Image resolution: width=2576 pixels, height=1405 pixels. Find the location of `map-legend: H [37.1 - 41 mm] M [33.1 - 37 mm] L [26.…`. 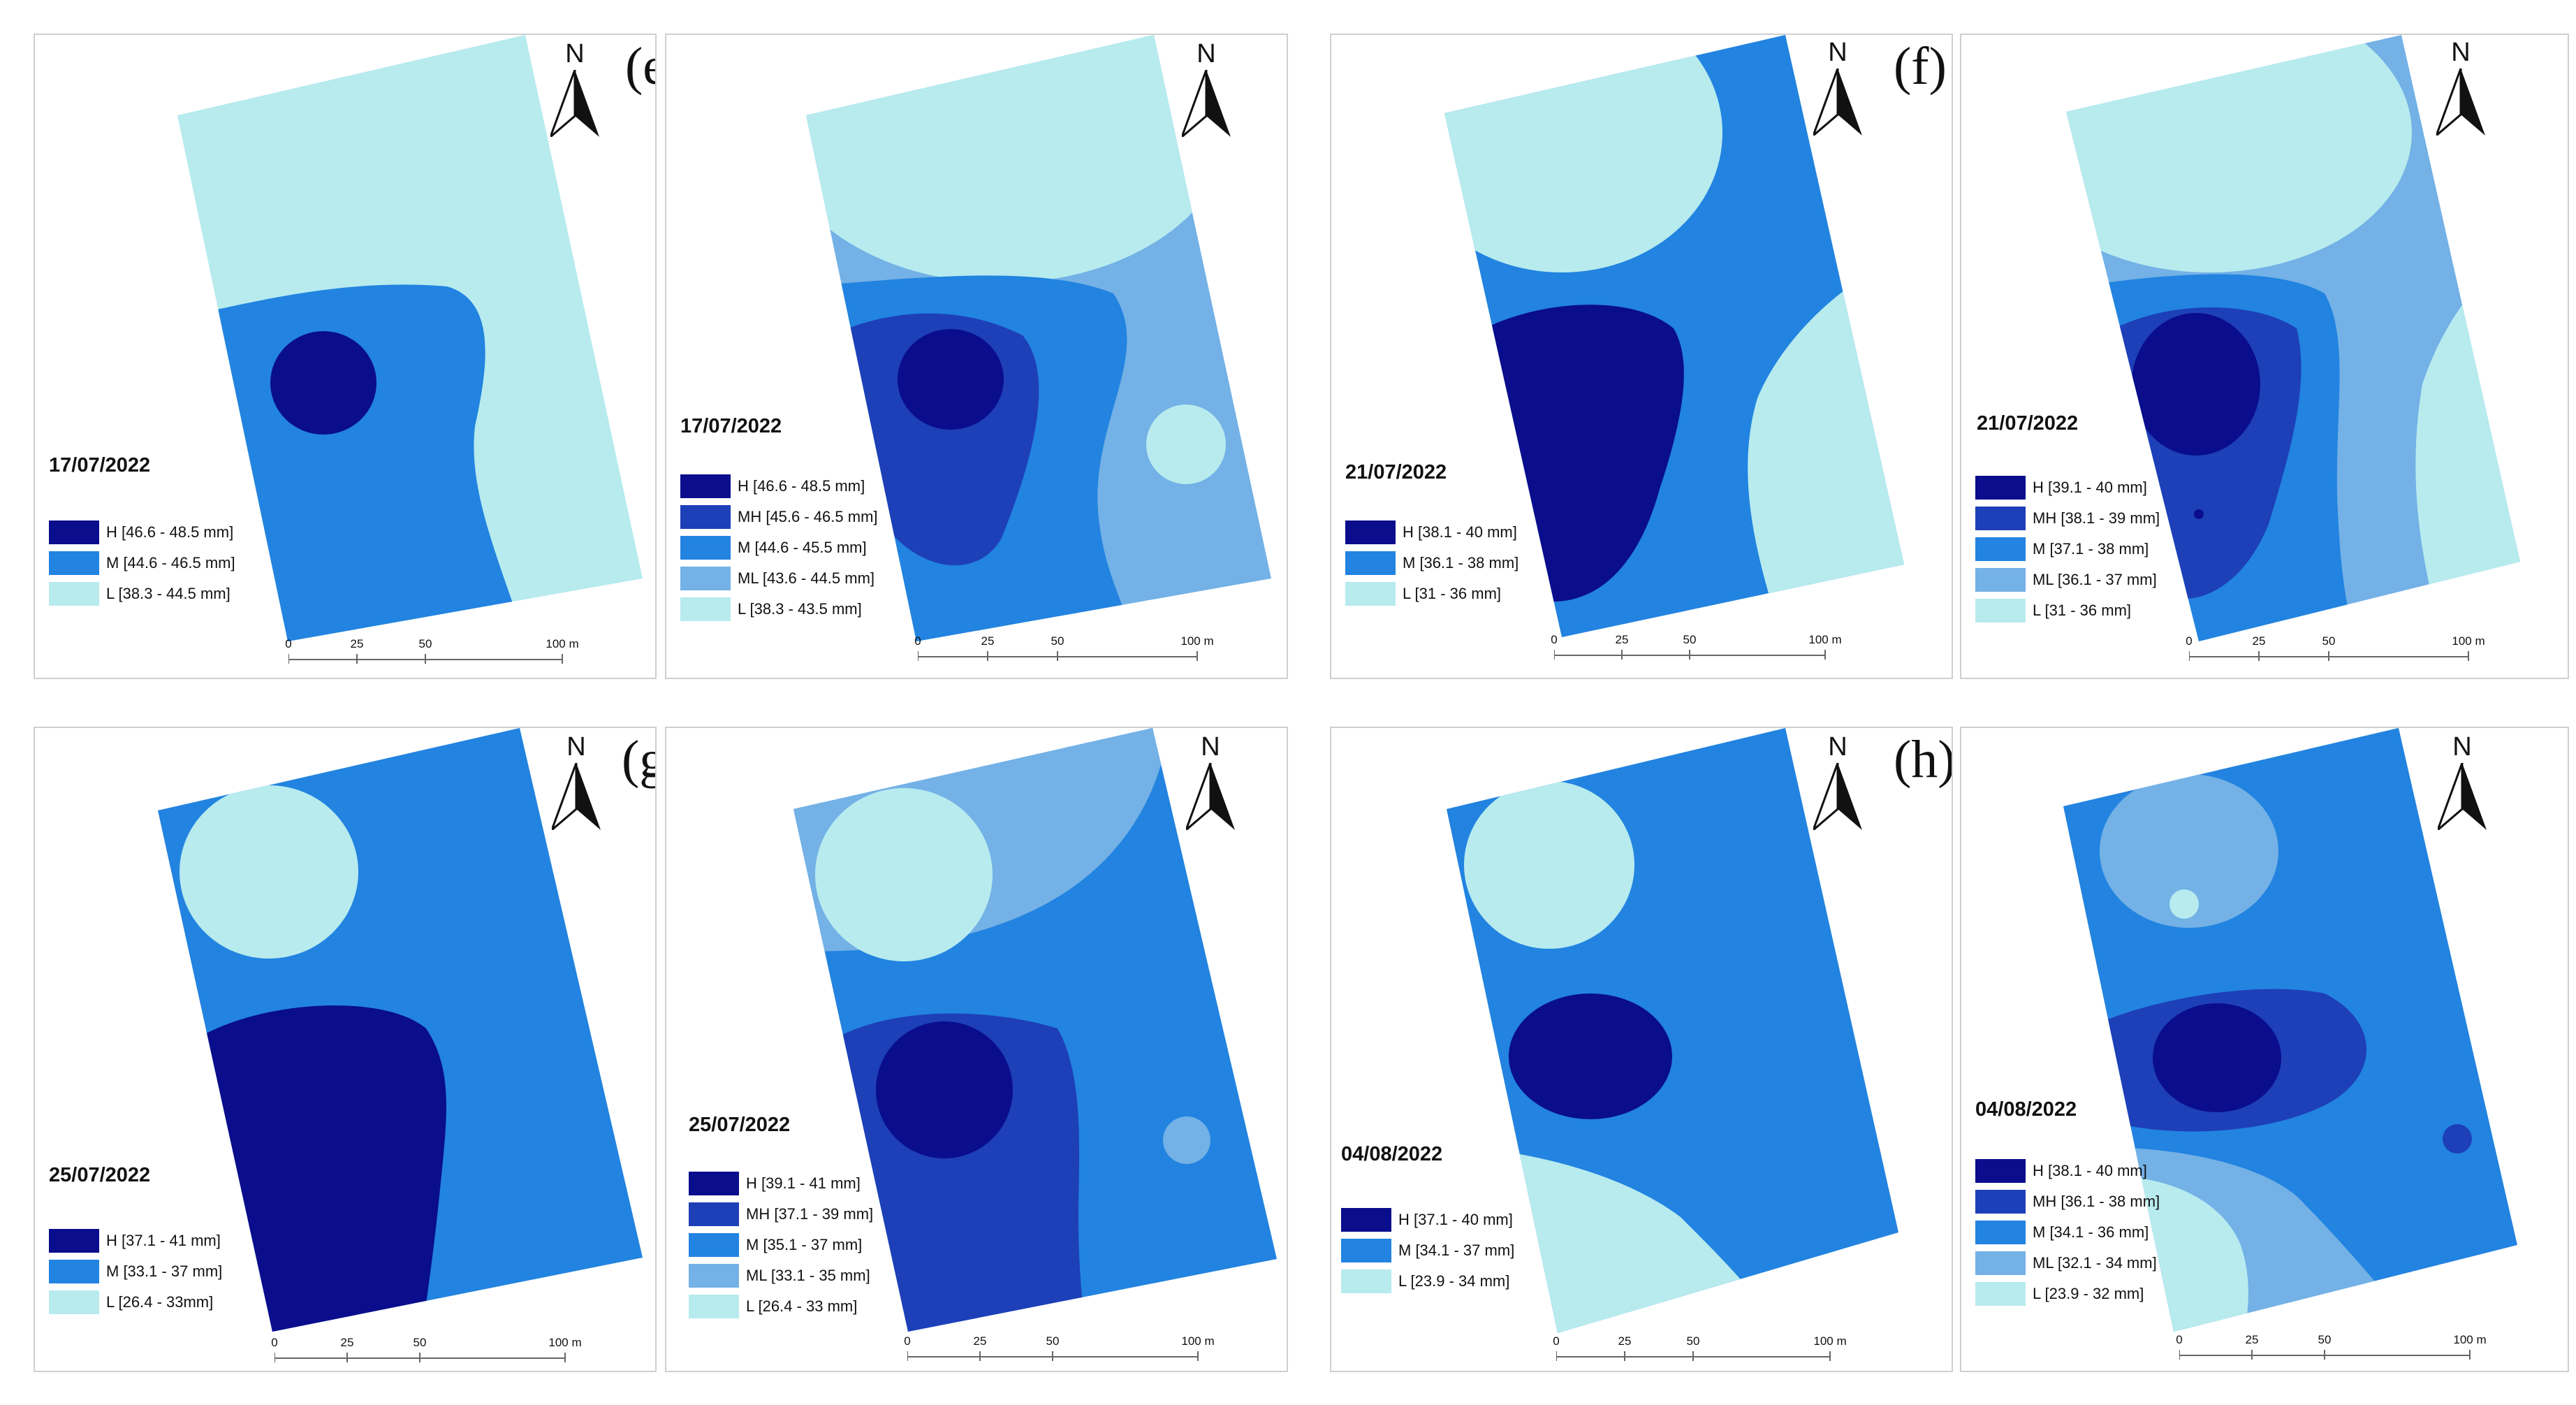

map-legend: H [37.1 - 41 mm] M [33.1 - 37 mm] L [26.… is located at coordinates (135, 1271).